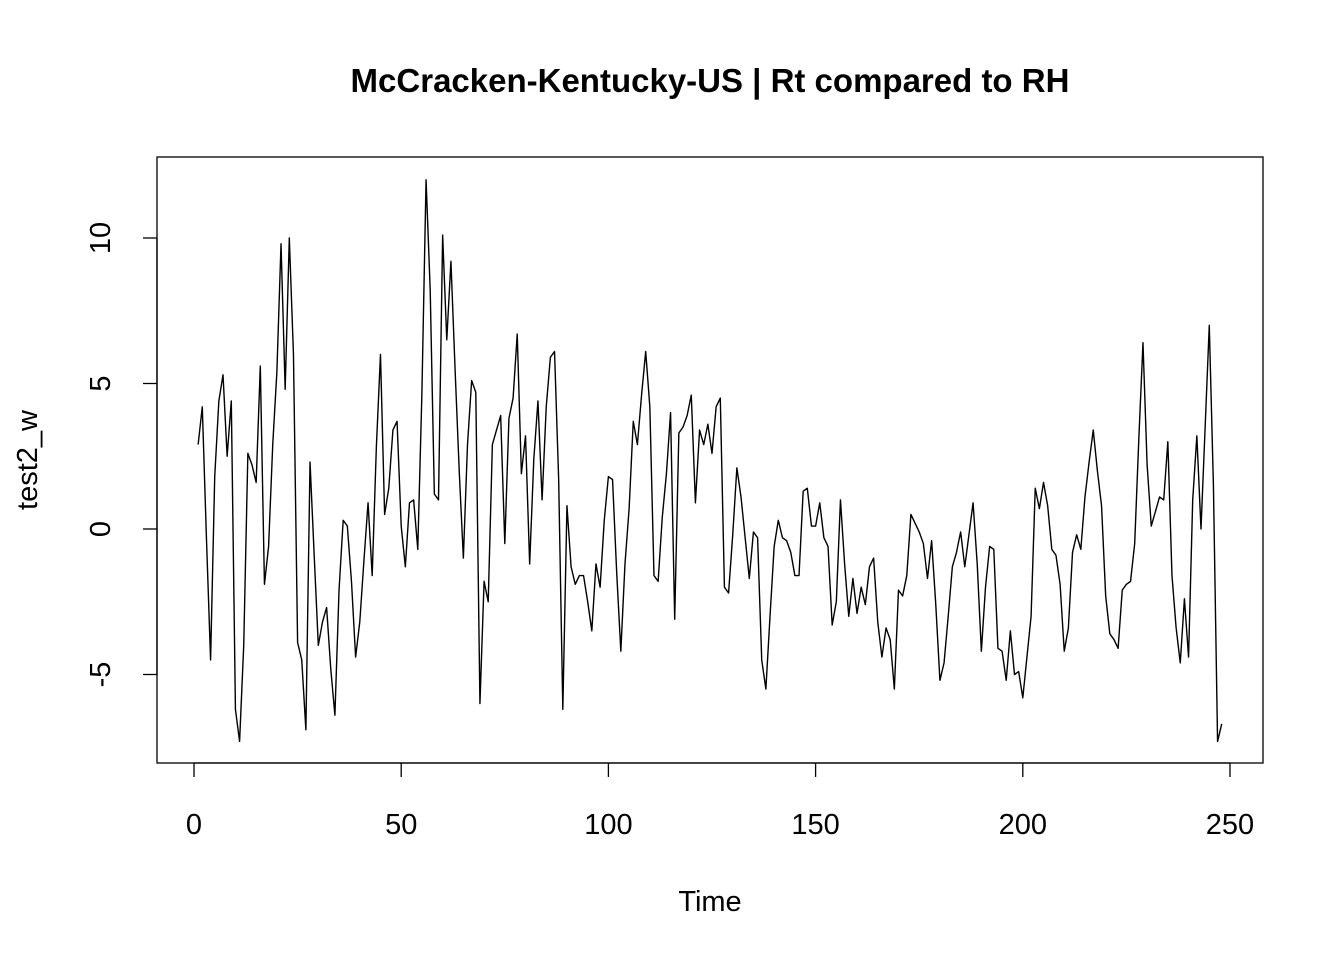 The height and width of the screenshot is (960, 1344). Describe the element at coordinates (101, 238) in the screenshot. I see `y-tick-label: 10` at that location.